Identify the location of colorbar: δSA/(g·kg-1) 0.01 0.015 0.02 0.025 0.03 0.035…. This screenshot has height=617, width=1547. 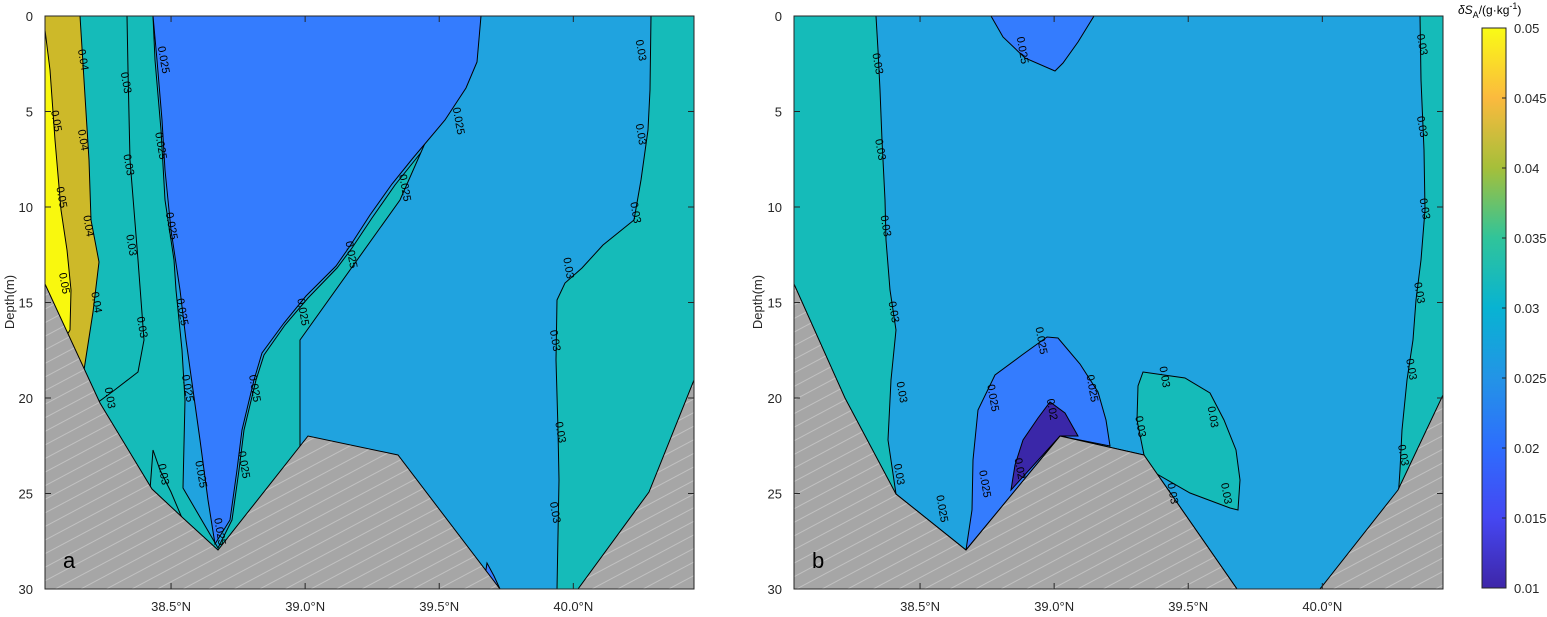
(1502, 298).